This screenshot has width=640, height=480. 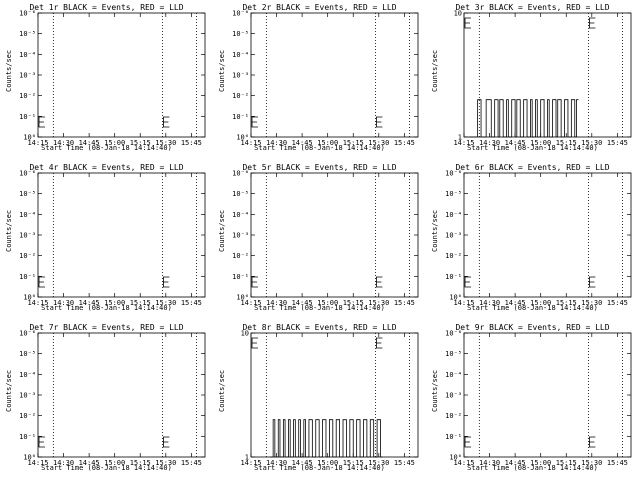 What do you see at coordinates (319, 7) in the screenshot?
I see `panel-title: Det 2r BLACK = Events, RED = LLD` at bounding box center [319, 7].